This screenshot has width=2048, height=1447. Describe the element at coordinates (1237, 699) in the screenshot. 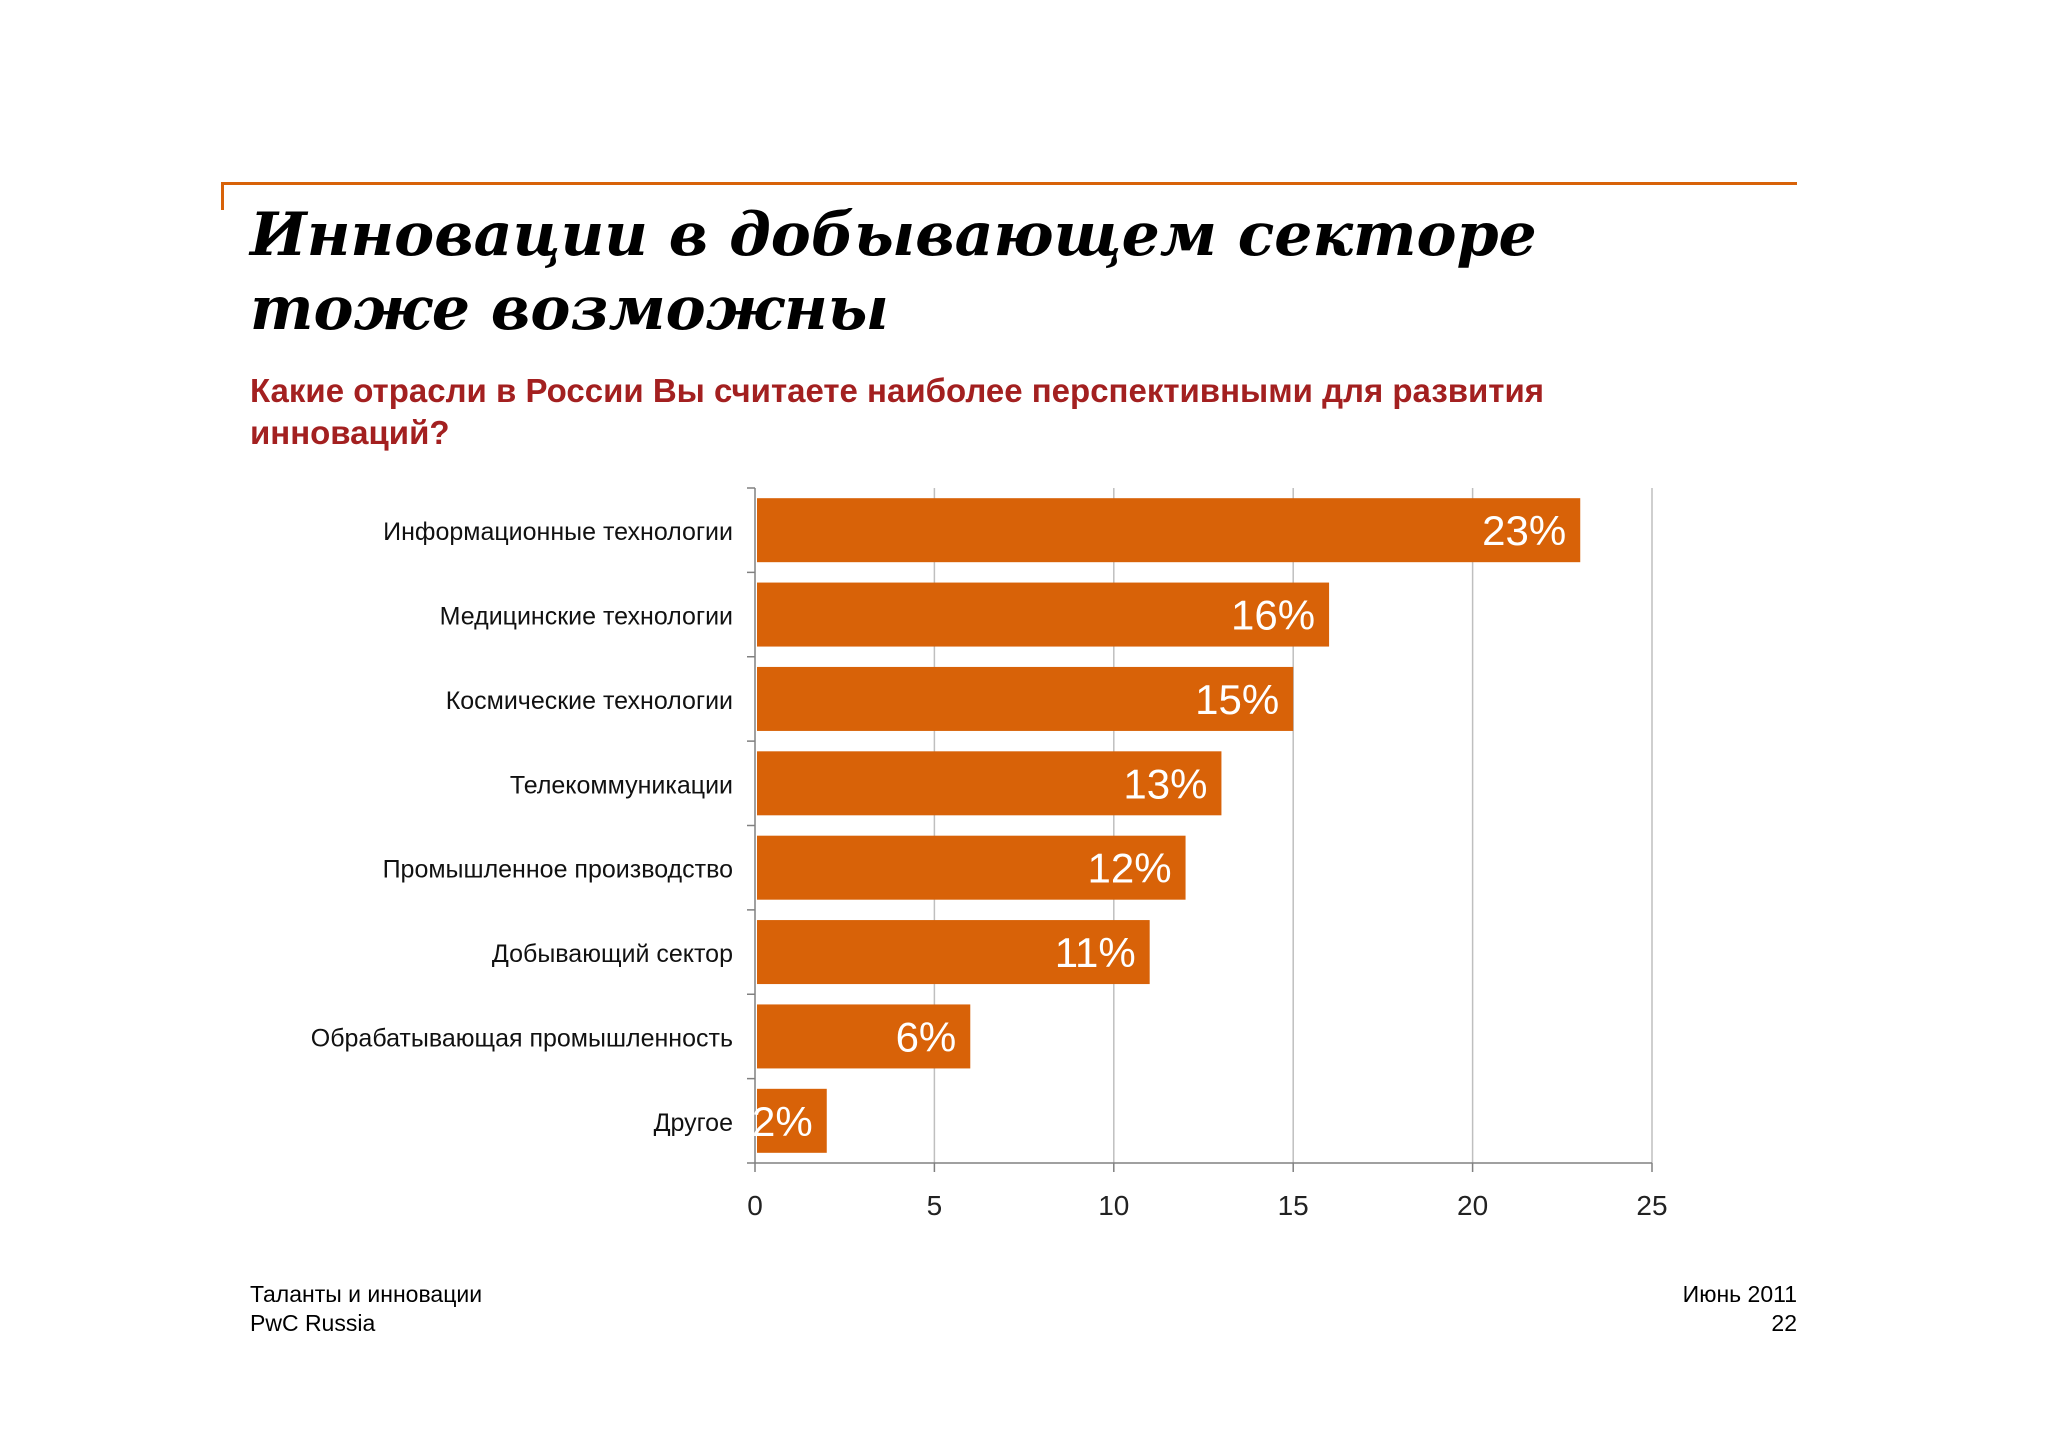

I see `data-label: 15%` at that location.